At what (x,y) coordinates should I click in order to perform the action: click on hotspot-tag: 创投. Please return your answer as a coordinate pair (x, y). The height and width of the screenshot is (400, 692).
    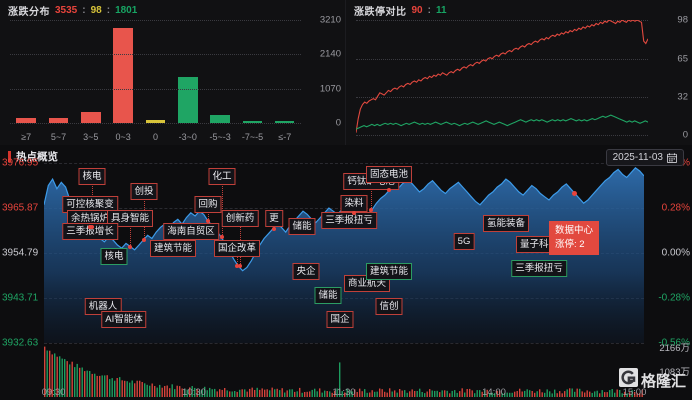
    Looking at the image, I should click on (144, 191).